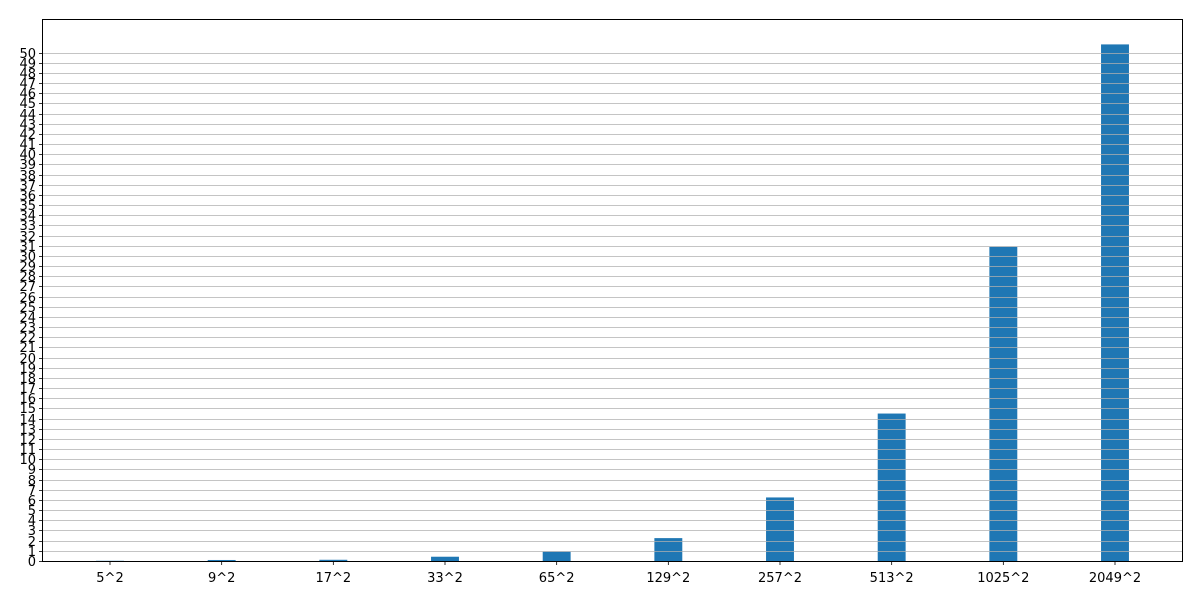 This screenshot has width=1200, height=604. What do you see at coordinates (333, 578) in the screenshot?
I see `x-tick-label: 17^2` at bounding box center [333, 578].